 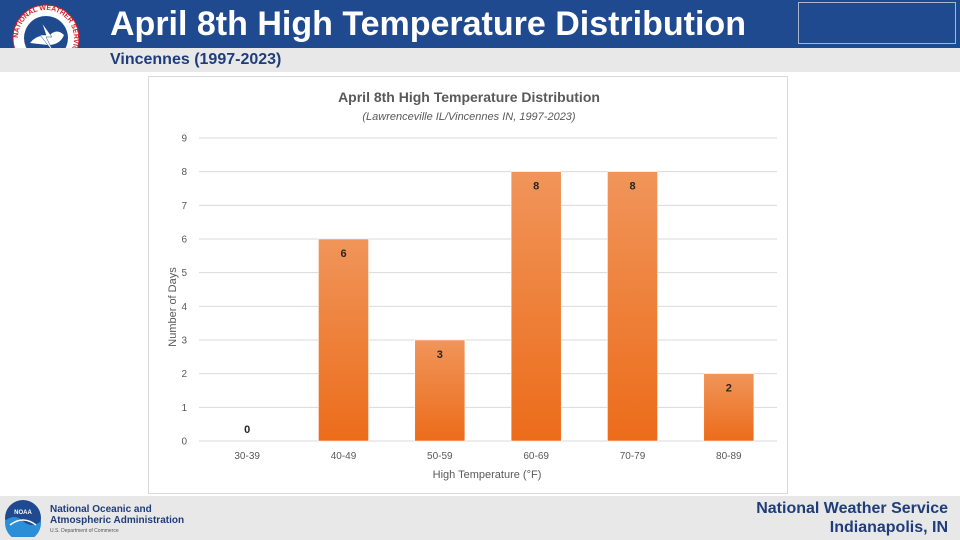 What do you see at coordinates (184, 408) in the screenshot?
I see `y-tick-label: 1` at bounding box center [184, 408].